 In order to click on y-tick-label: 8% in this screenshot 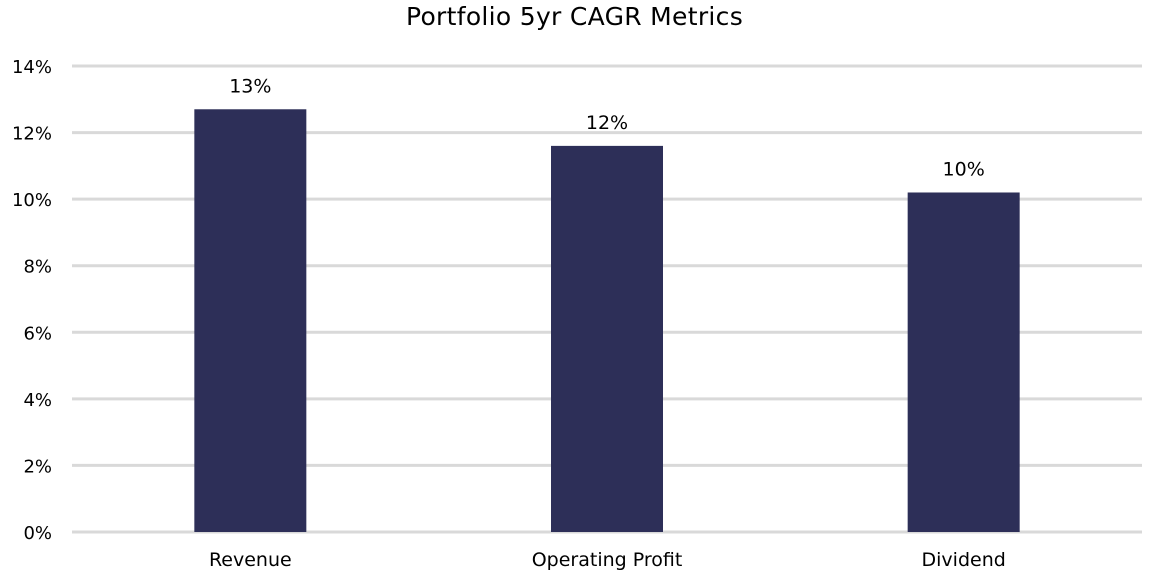, I will do `click(37, 267)`.